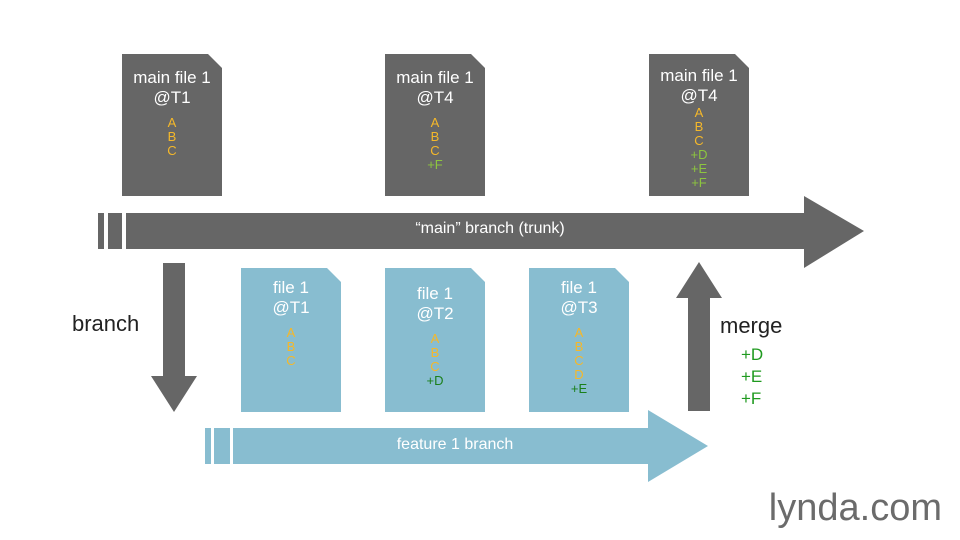 The width and height of the screenshot is (960, 540). I want to click on doc-line: D, so click(579, 374).